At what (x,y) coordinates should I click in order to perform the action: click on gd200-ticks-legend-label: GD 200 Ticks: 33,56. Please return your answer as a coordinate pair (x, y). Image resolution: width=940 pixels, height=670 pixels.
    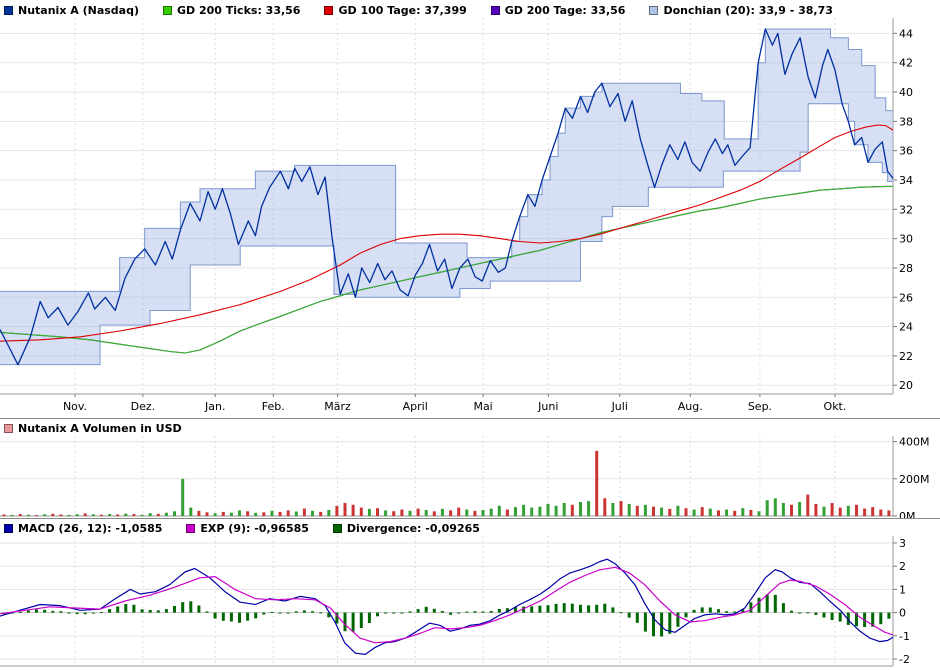
    Looking at the image, I should click on (239, 10).